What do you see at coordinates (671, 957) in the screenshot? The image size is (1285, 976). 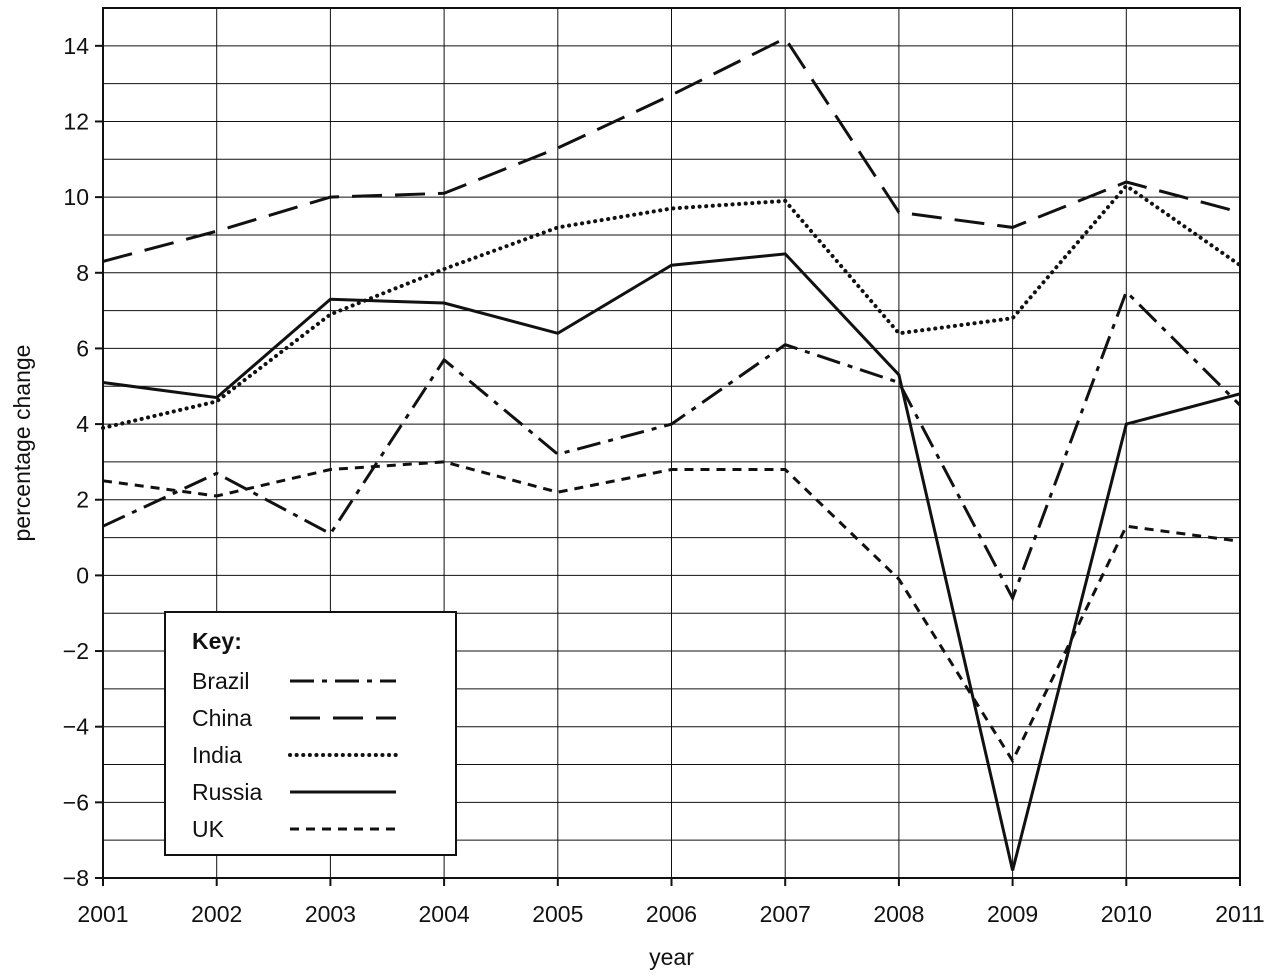 I see `x-axis-label: year` at bounding box center [671, 957].